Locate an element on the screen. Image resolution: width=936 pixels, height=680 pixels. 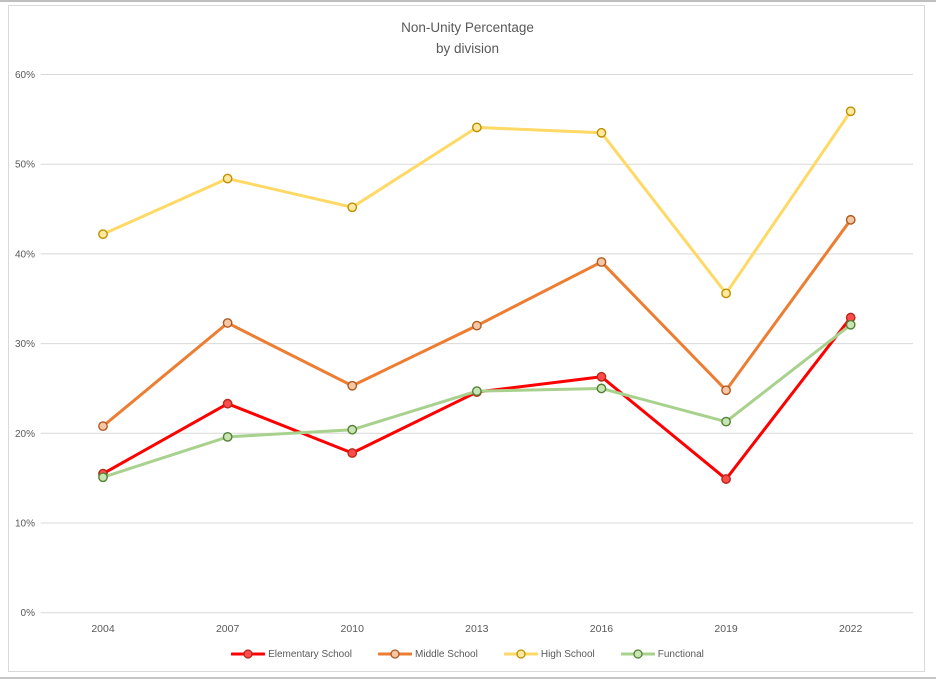
window-edge-bottom is located at coordinates (468, 678).